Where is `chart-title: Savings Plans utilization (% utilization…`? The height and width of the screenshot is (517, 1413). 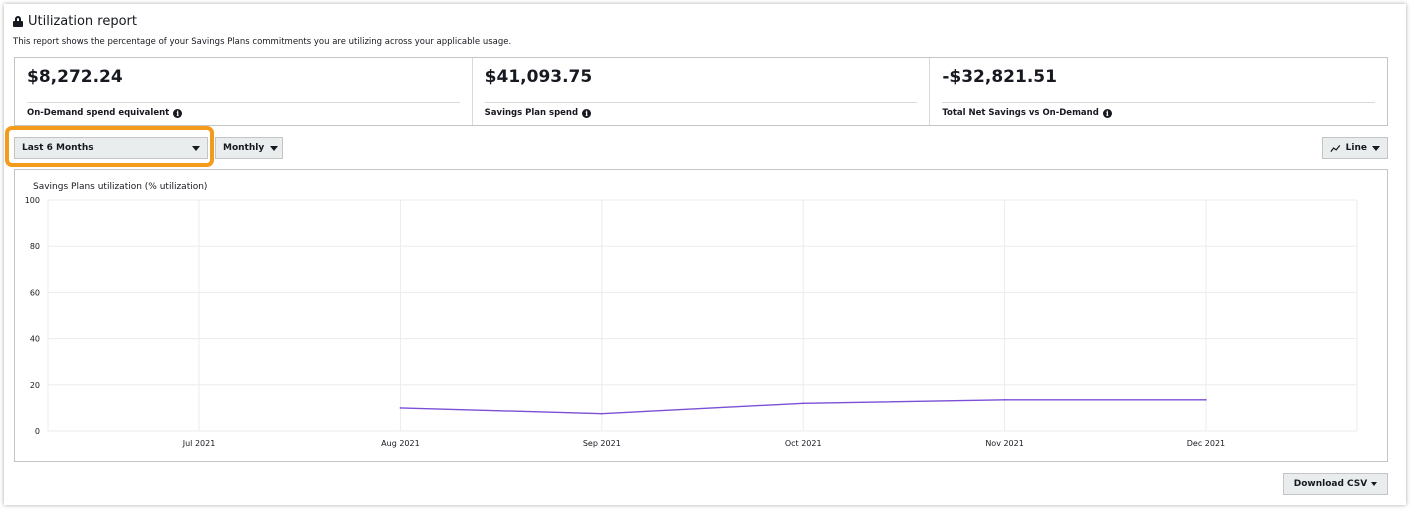
chart-title: Savings Plans utilization (% utilization… is located at coordinates (120, 187).